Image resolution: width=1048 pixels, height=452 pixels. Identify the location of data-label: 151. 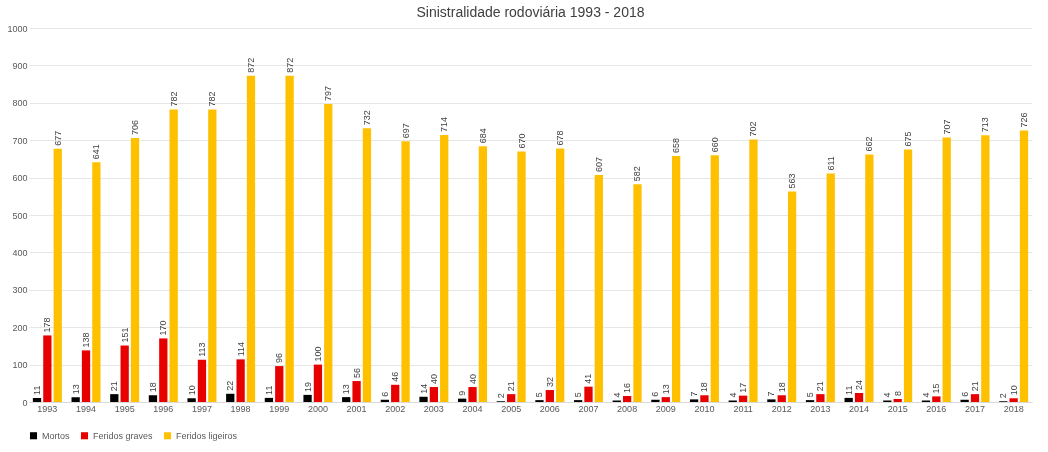
(124, 335).